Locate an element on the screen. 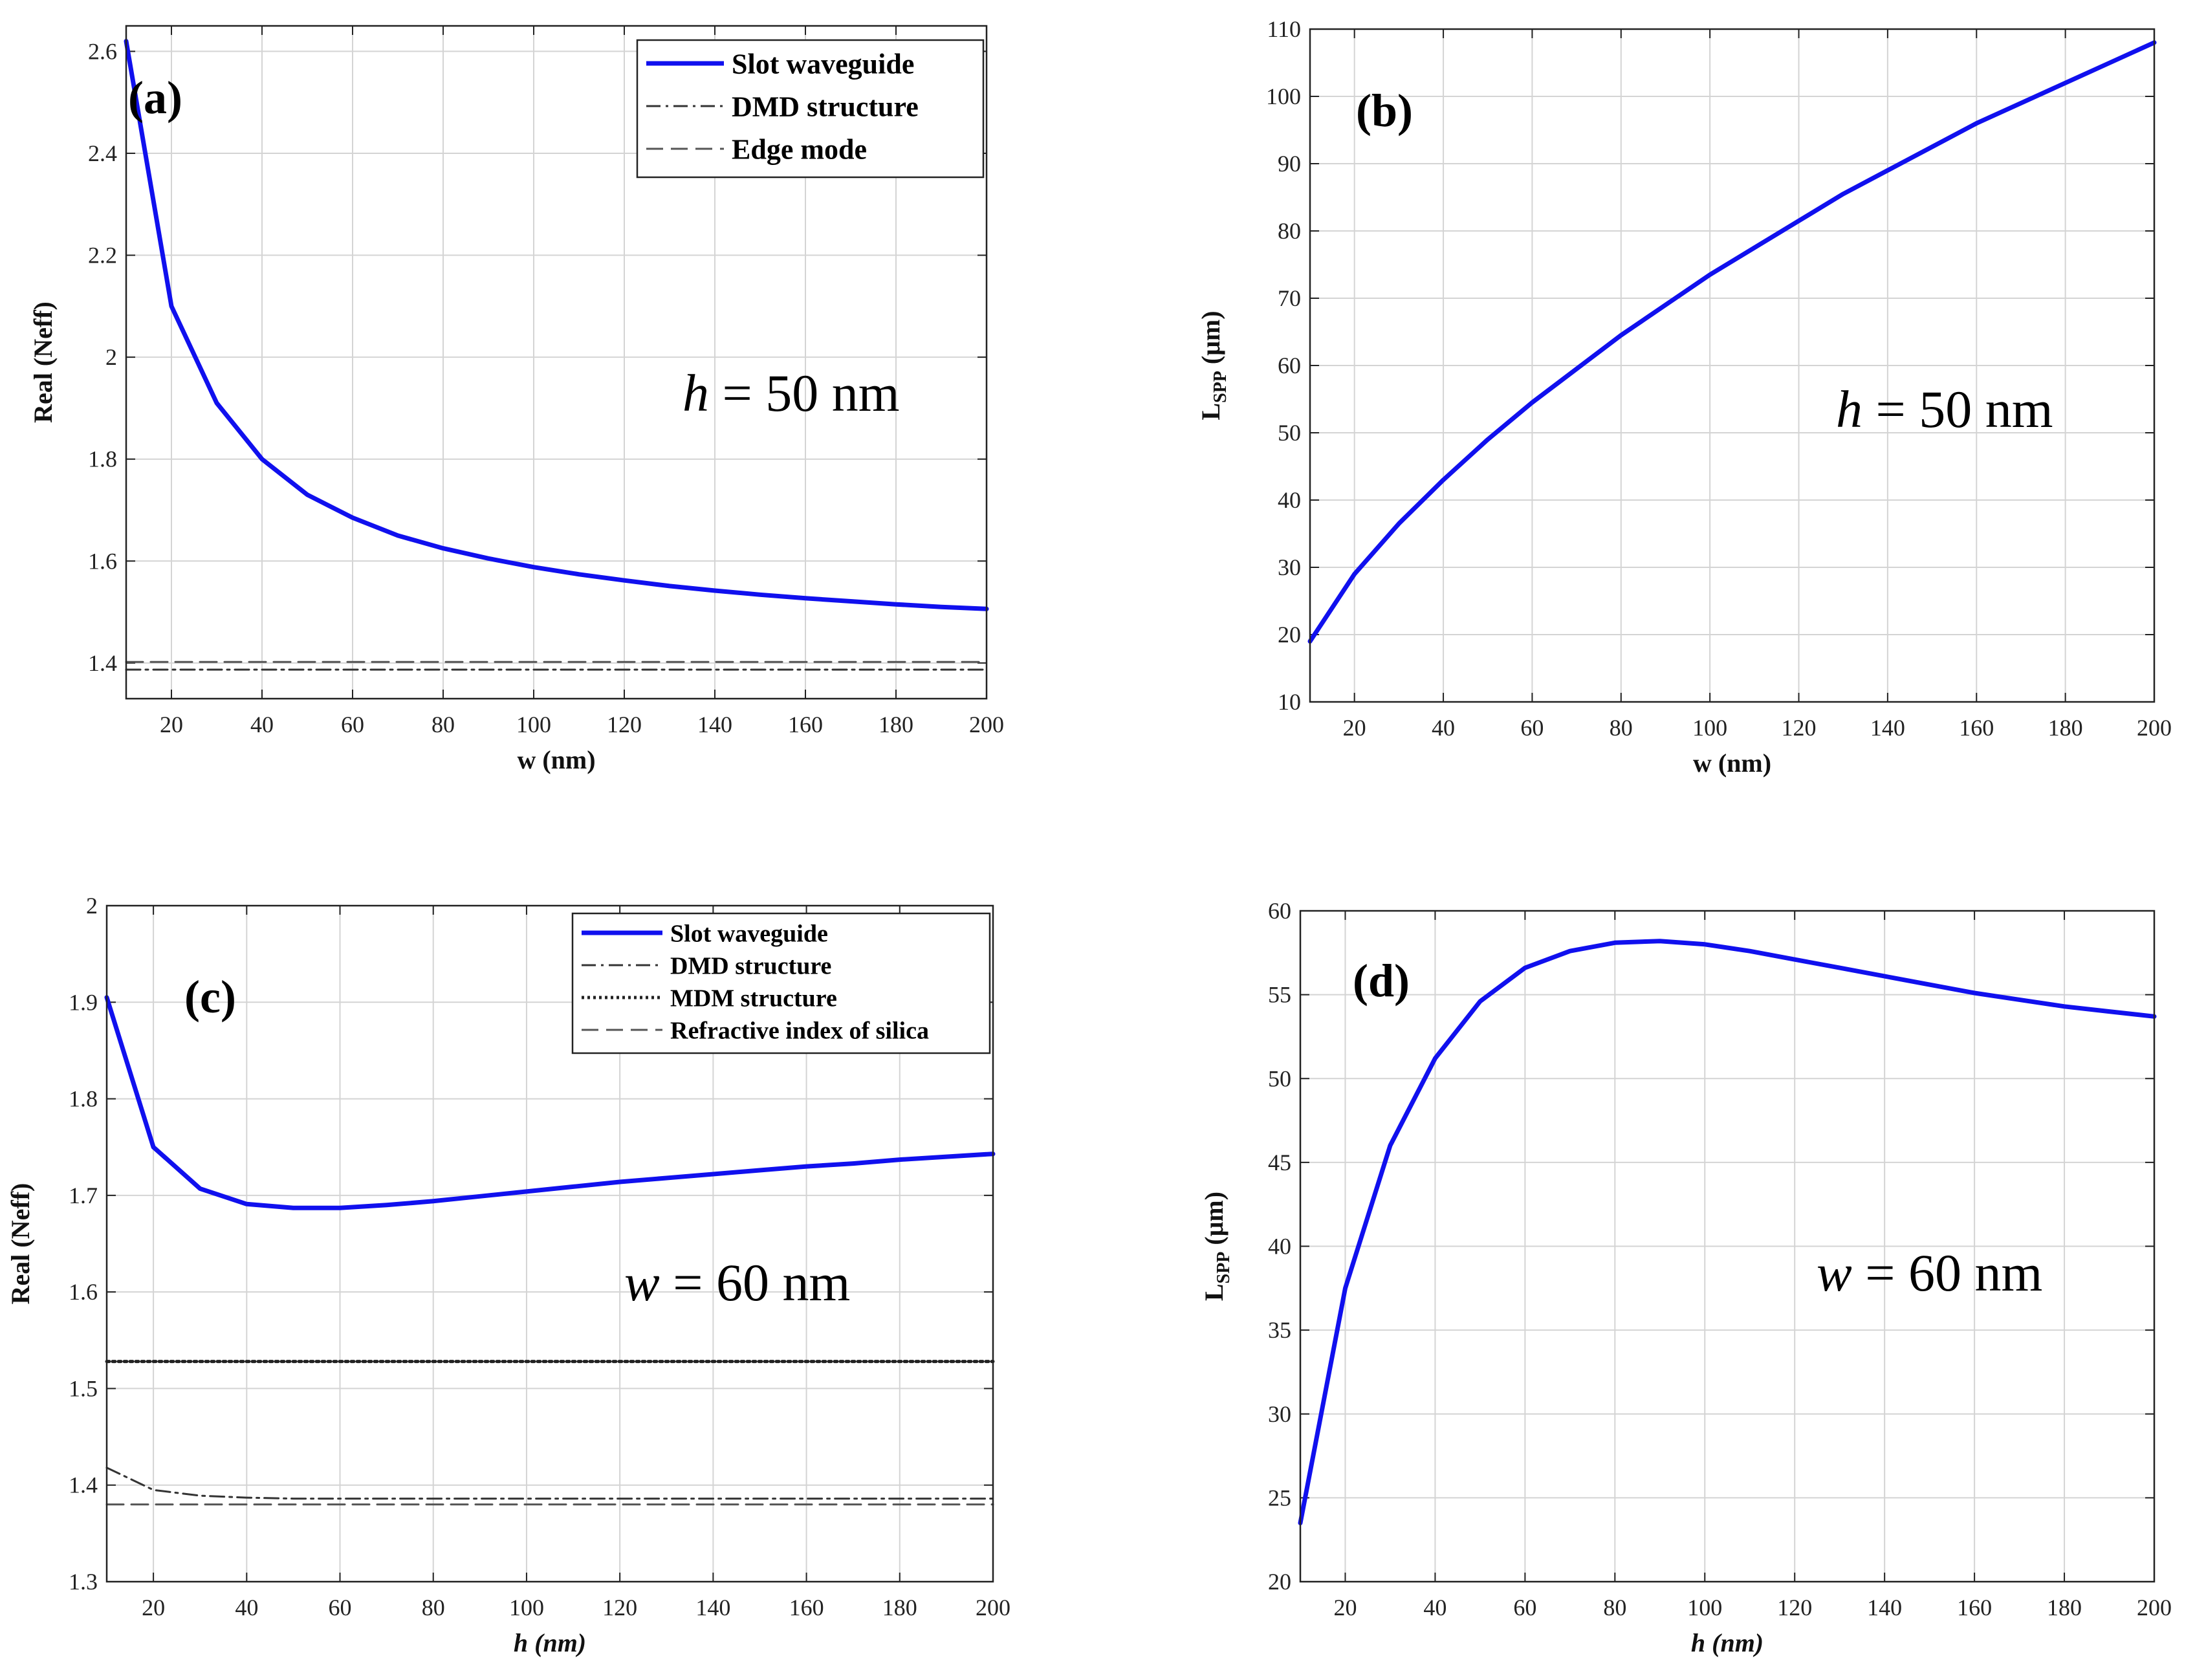  y-tick-label: 110 is located at coordinates (1284, 29).